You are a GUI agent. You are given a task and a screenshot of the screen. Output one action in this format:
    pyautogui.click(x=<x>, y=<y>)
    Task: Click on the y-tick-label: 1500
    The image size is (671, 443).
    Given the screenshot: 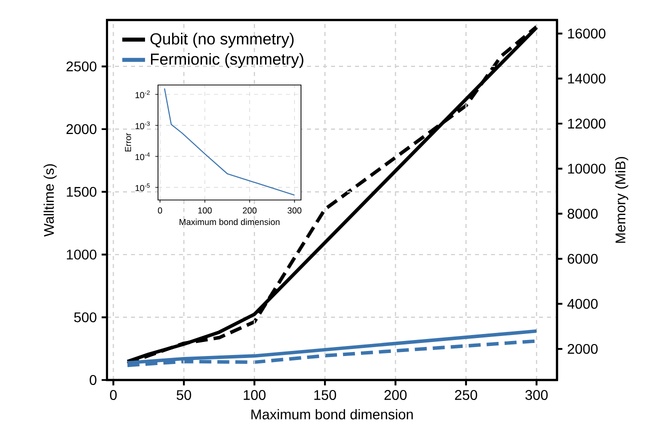 What is the action you would take?
    pyautogui.click(x=81, y=191)
    